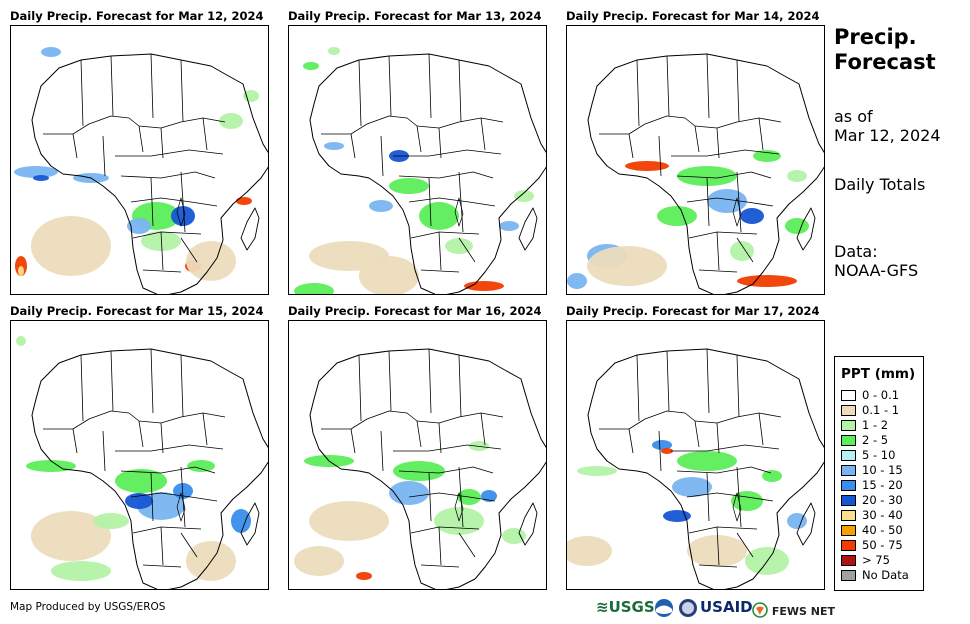  I want to click on legend-item: 0 - 0.1, so click(870, 395).